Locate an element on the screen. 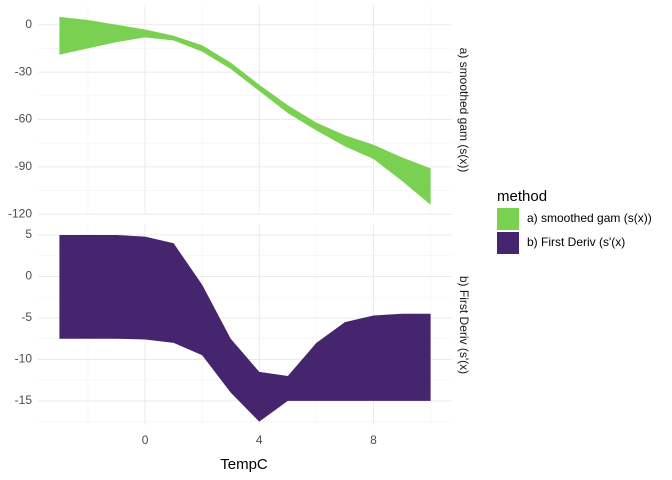 The image size is (672, 480). y-tick-label: -5 is located at coordinates (26, 317).